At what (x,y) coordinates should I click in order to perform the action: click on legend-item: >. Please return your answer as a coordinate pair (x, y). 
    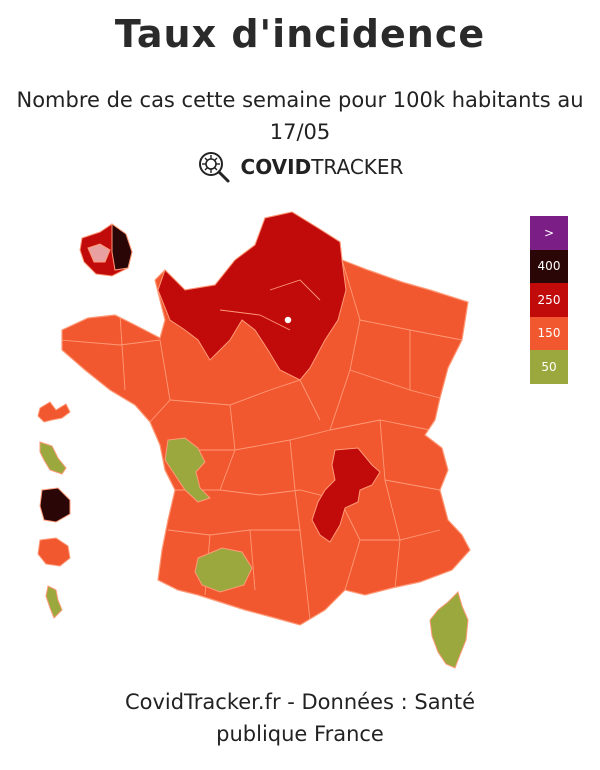
    Looking at the image, I should click on (549, 233).